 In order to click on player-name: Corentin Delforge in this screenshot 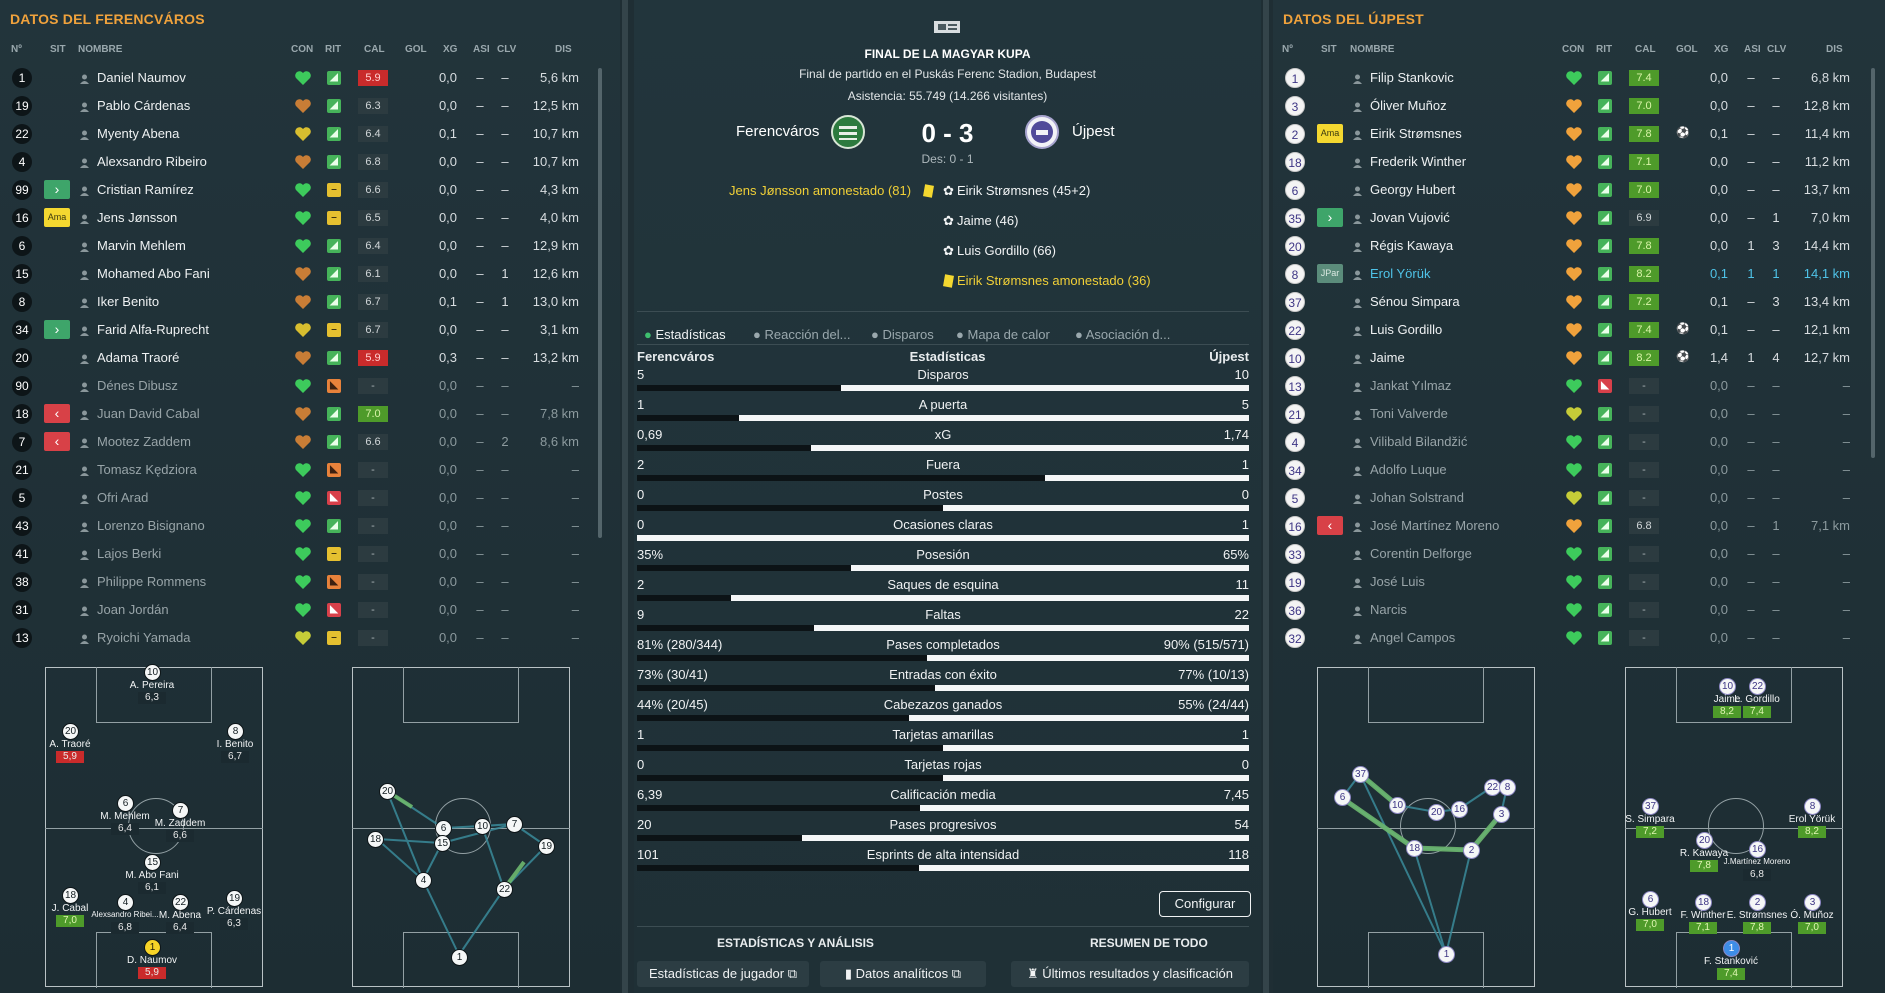, I will do `click(1421, 553)`.